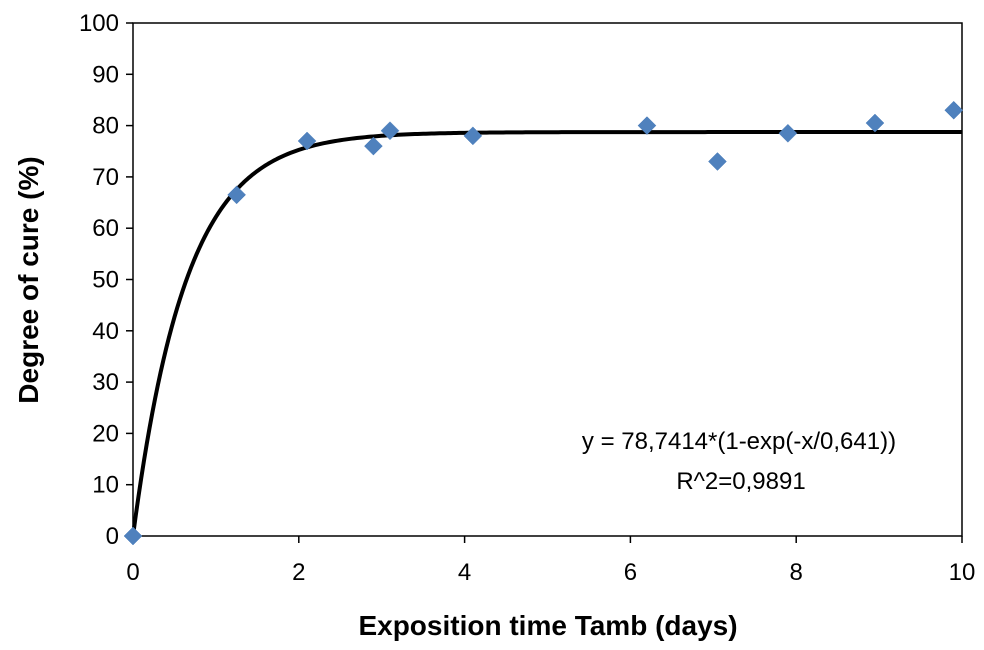 The width and height of the screenshot is (984, 650). What do you see at coordinates (105, 74) in the screenshot?
I see `y-tick-label: 90` at bounding box center [105, 74].